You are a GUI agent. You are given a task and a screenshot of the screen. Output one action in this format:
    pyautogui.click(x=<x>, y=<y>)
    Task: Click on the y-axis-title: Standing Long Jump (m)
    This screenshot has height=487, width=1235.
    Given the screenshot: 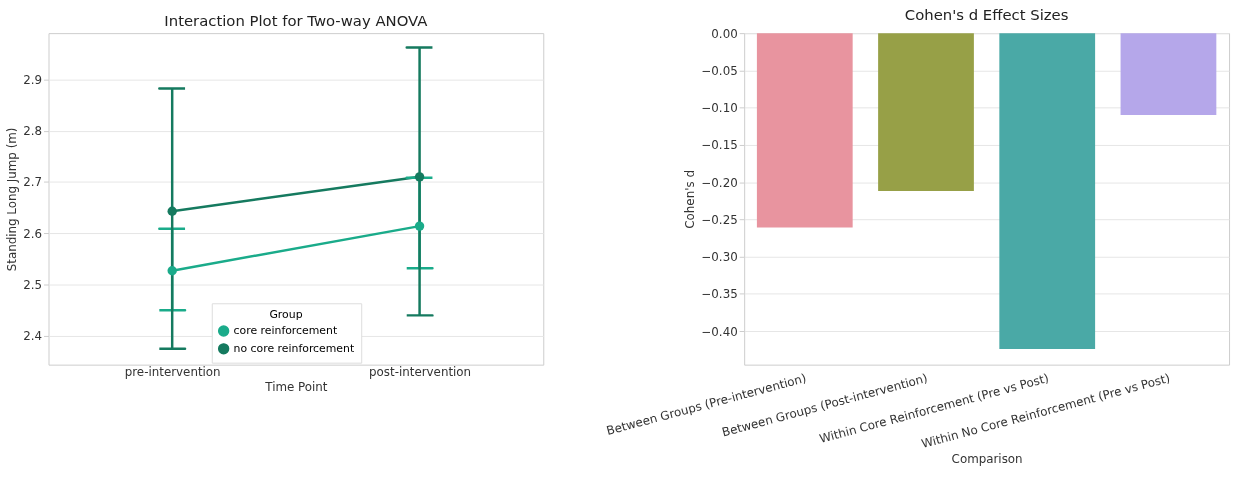 What is the action you would take?
    pyautogui.click(x=12, y=199)
    